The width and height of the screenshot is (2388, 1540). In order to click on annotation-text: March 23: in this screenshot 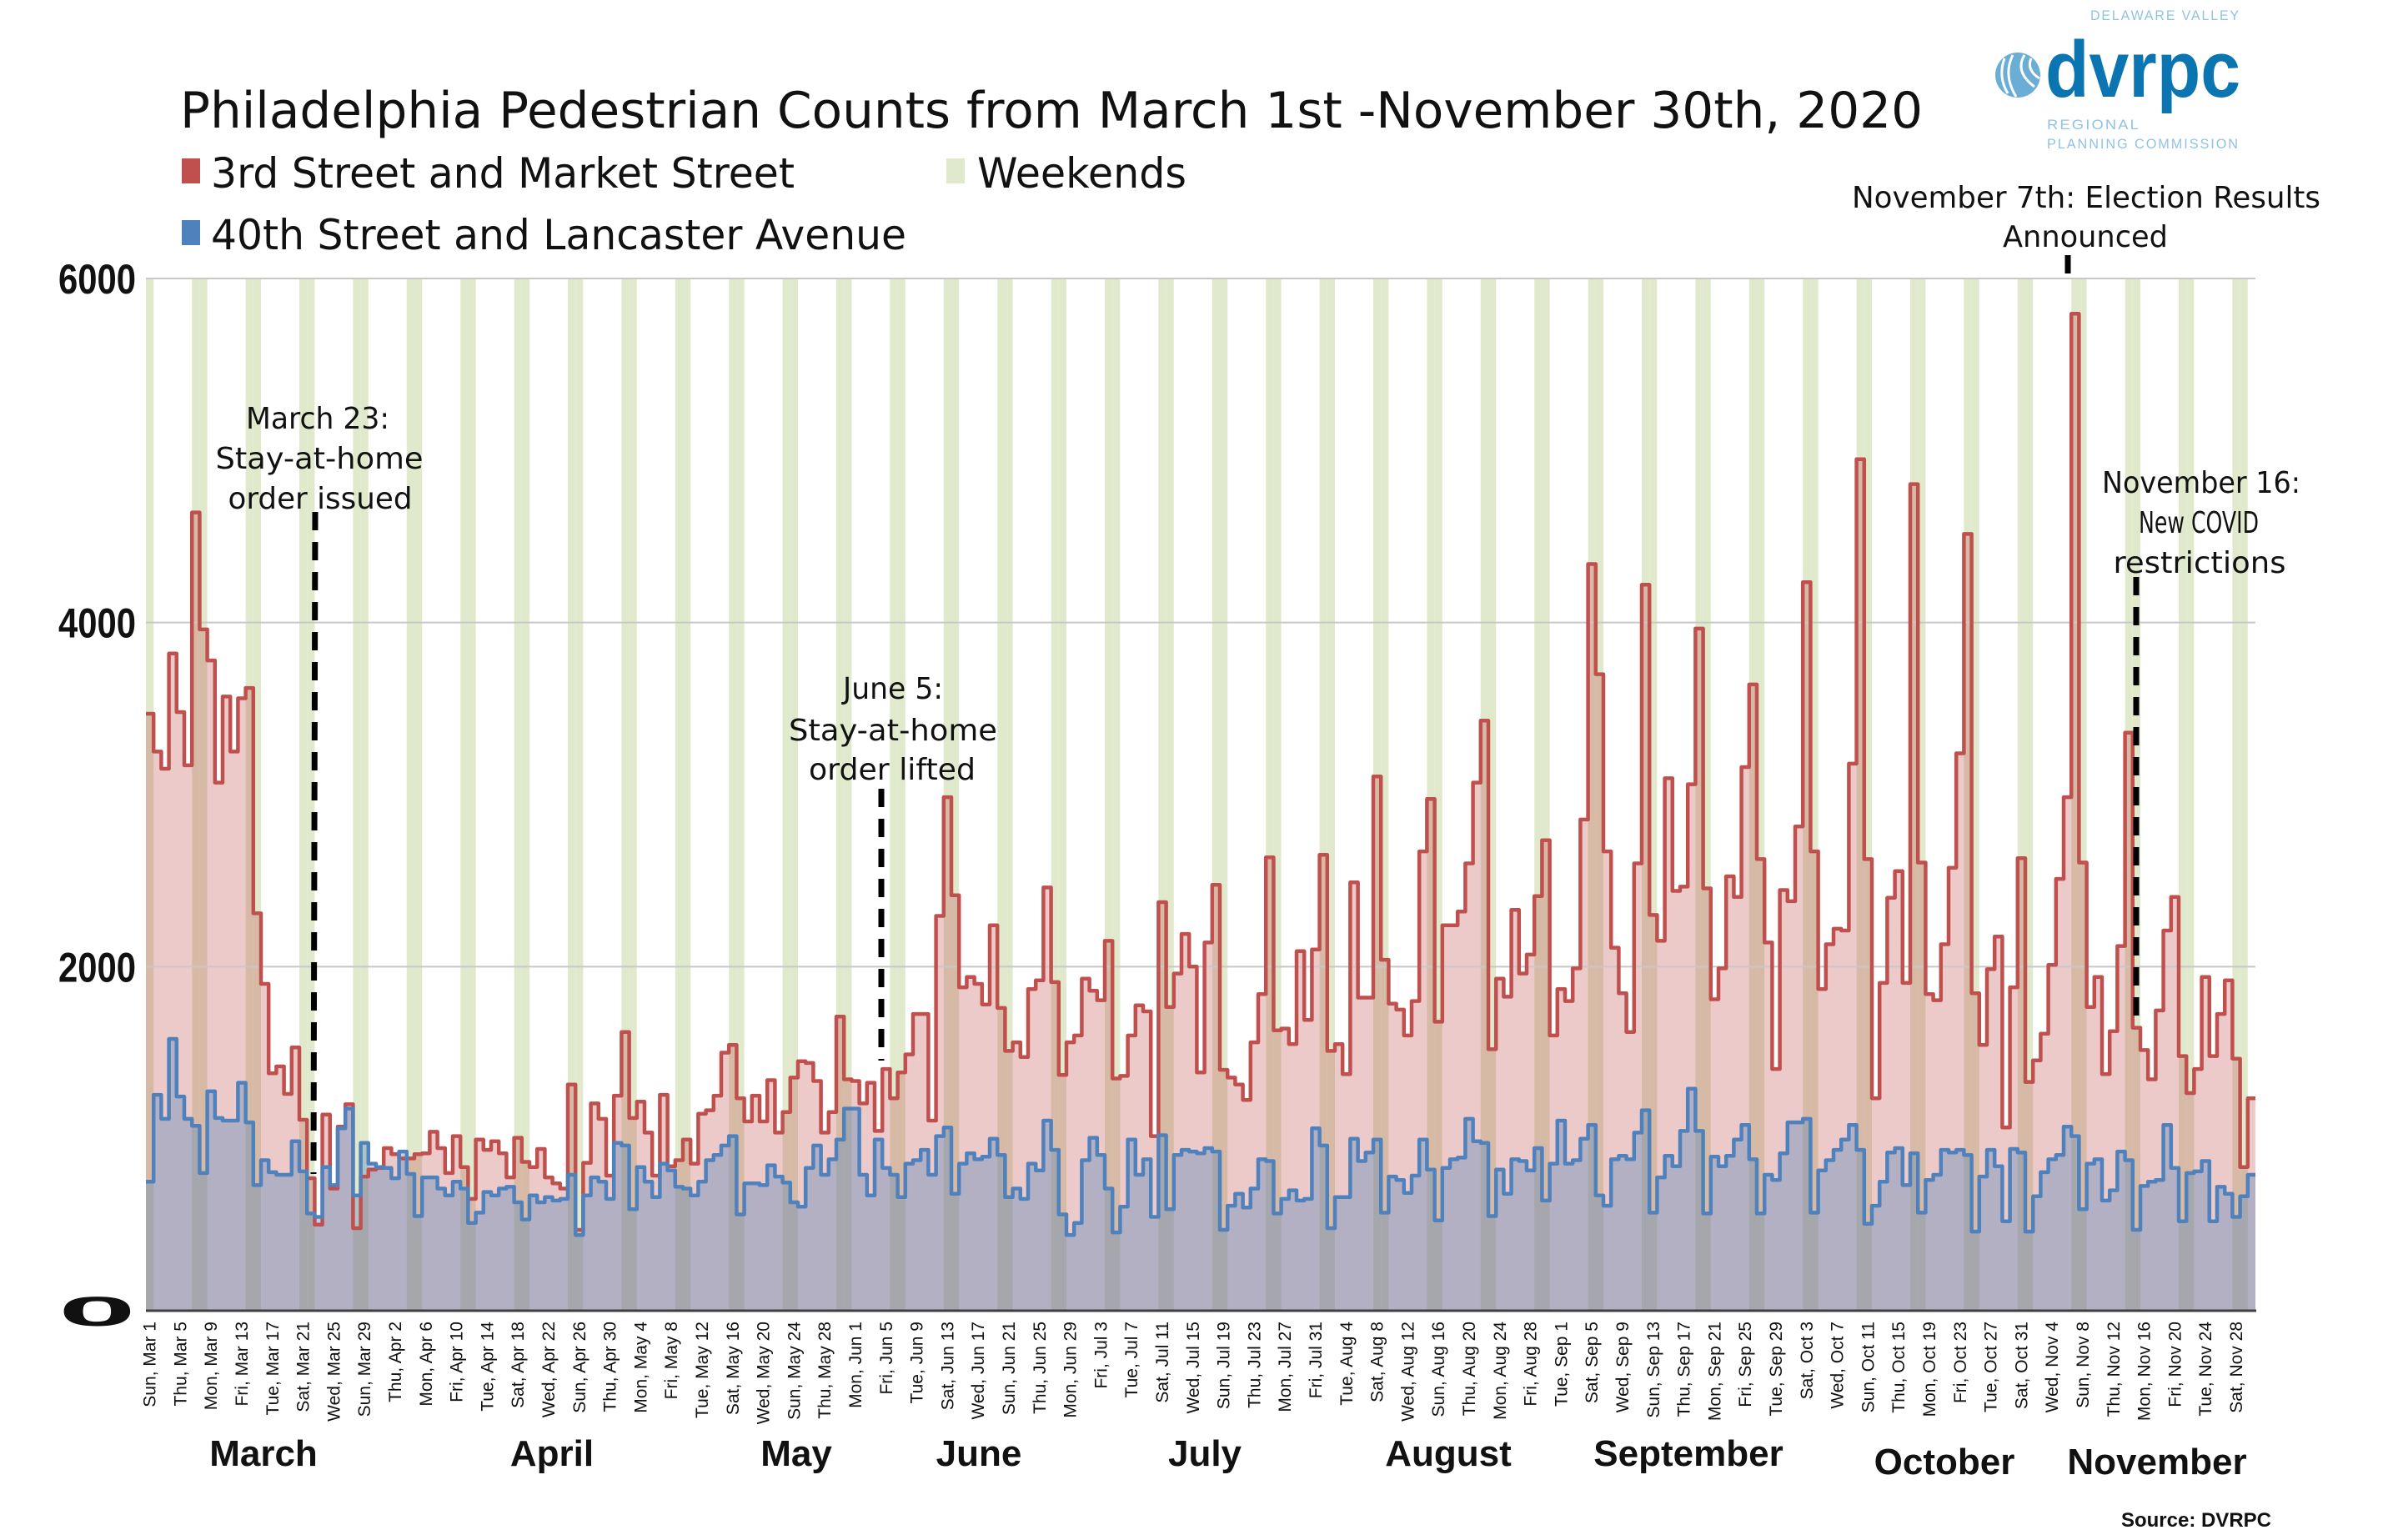, I will do `click(317, 419)`.